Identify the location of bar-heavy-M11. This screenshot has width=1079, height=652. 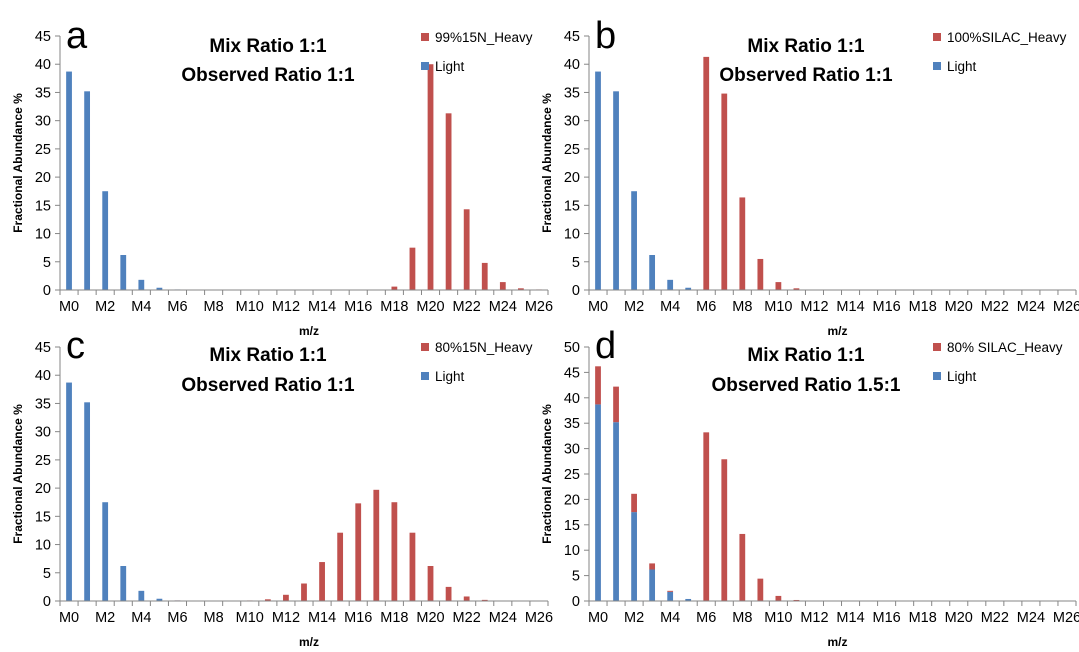
(796, 289).